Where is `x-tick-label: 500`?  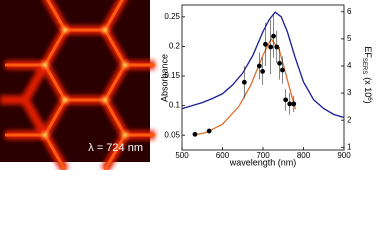
x-tick-label: 500 is located at coordinates (182, 155).